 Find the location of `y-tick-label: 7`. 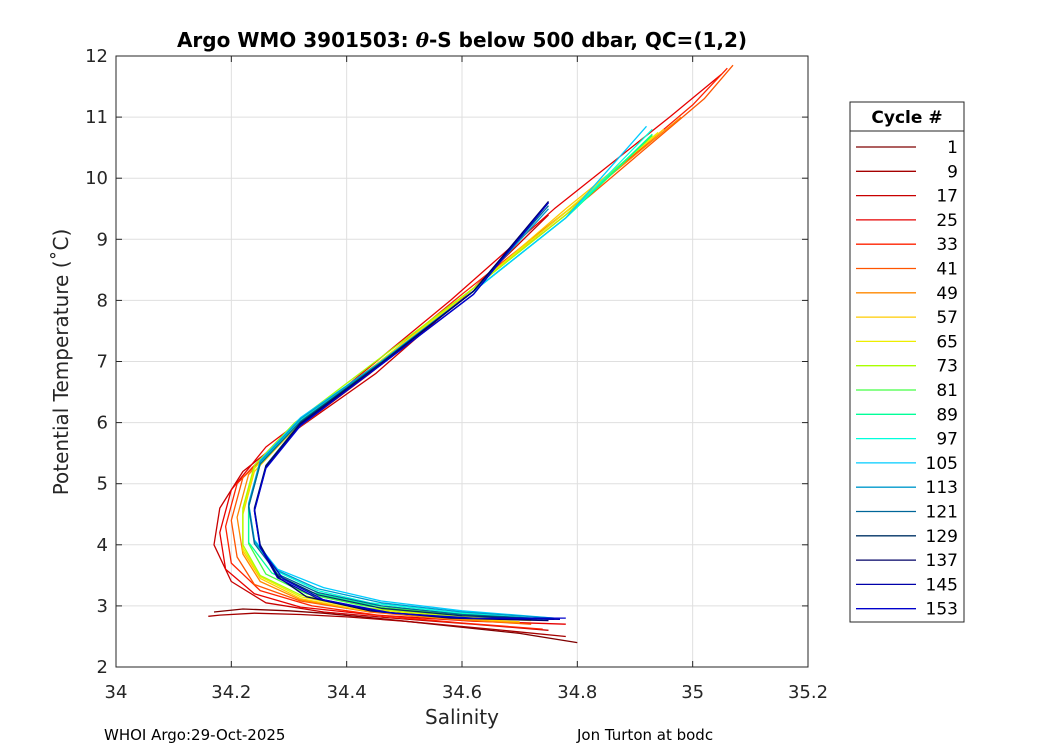

y-tick-label: 7 is located at coordinates (102, 362).